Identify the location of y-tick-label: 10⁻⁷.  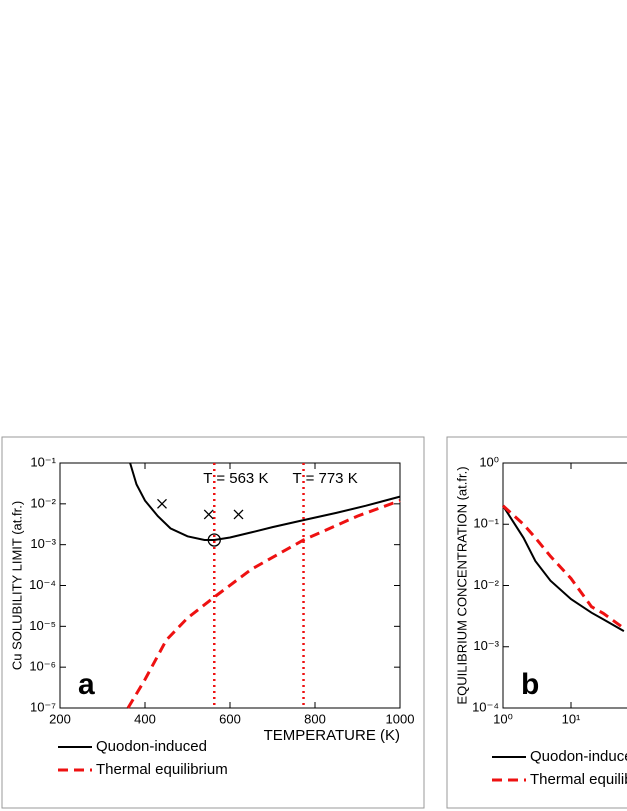
(43, 706).